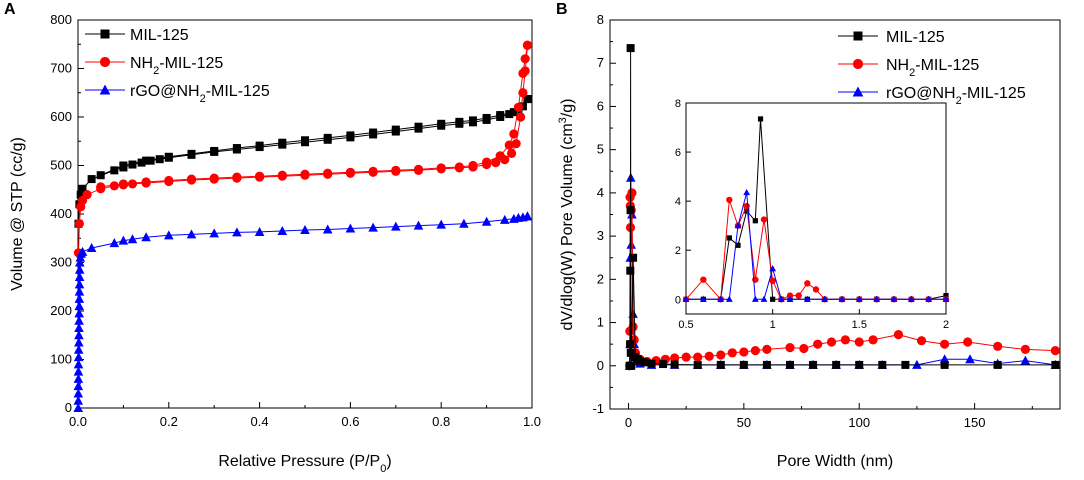 Image resolution: width=1084 pixels, height=480 pixels. What do you see at coordinates (600, 149) in the screenshot?
I see `y-tick-label: 5` at bounding box center [600, 149].